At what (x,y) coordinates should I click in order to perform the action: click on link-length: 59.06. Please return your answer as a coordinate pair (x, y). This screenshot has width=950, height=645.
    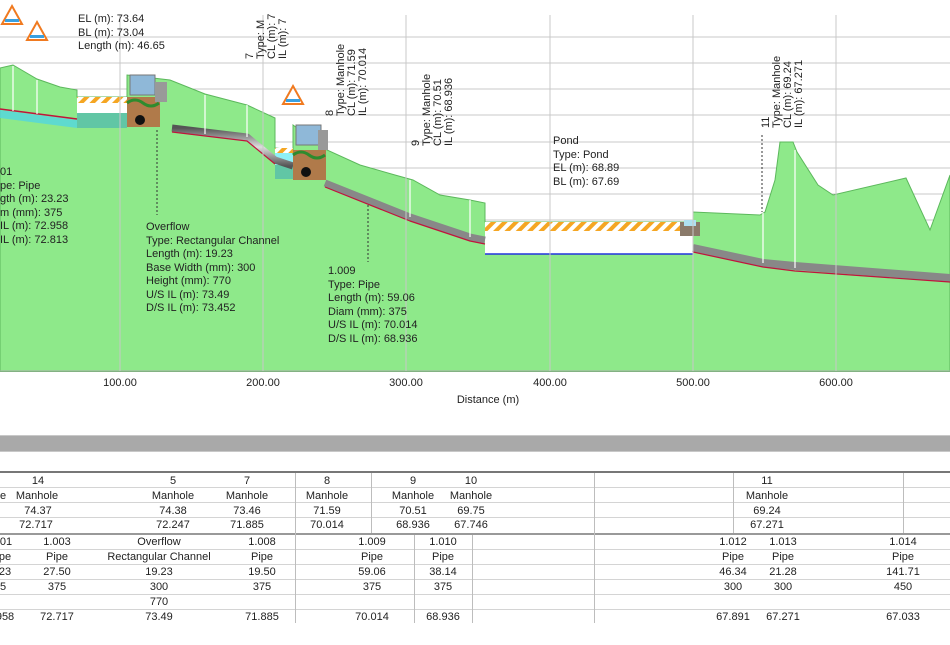
    Looking at the image, I should click on (372, 572).